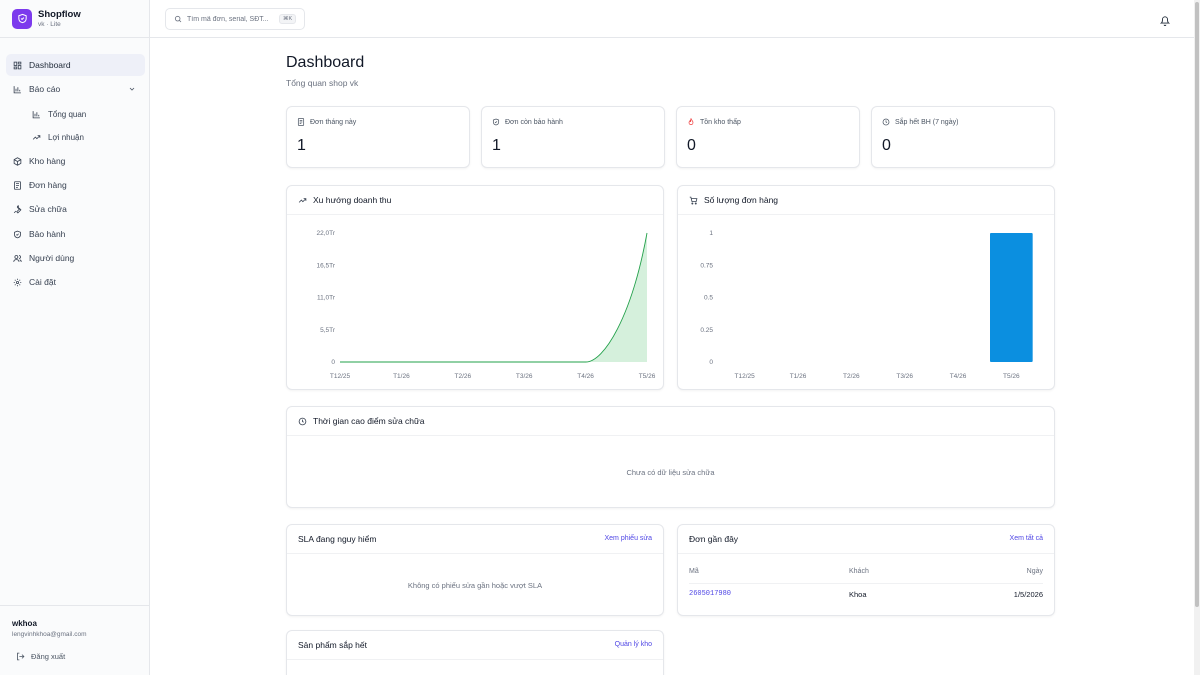  What do you see at coordinates (47, 161) in the screenshot?
I see `sidebar-item-label: Kho hàng` at bounding box center [47, 161].